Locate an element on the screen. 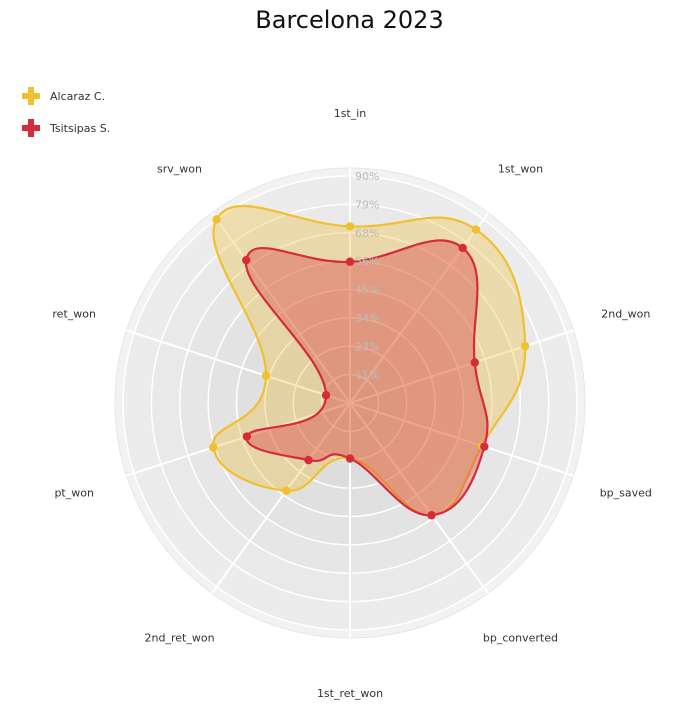 Image resolution: width=699 pixels, height=720 pixels. tick-label: 68% is located at coordinates (367, 233).